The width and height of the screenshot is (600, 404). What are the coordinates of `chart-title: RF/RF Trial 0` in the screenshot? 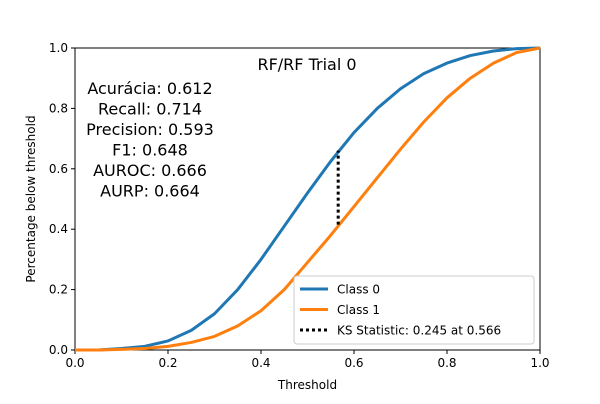 It's located at (306, 64).